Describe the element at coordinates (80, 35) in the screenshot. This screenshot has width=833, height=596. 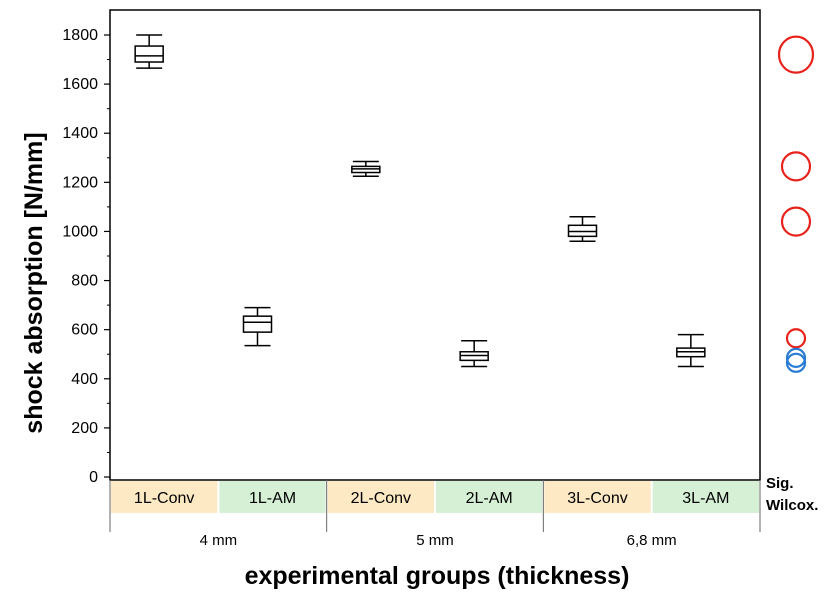
I see `y-tick-label: 1800` at that location.